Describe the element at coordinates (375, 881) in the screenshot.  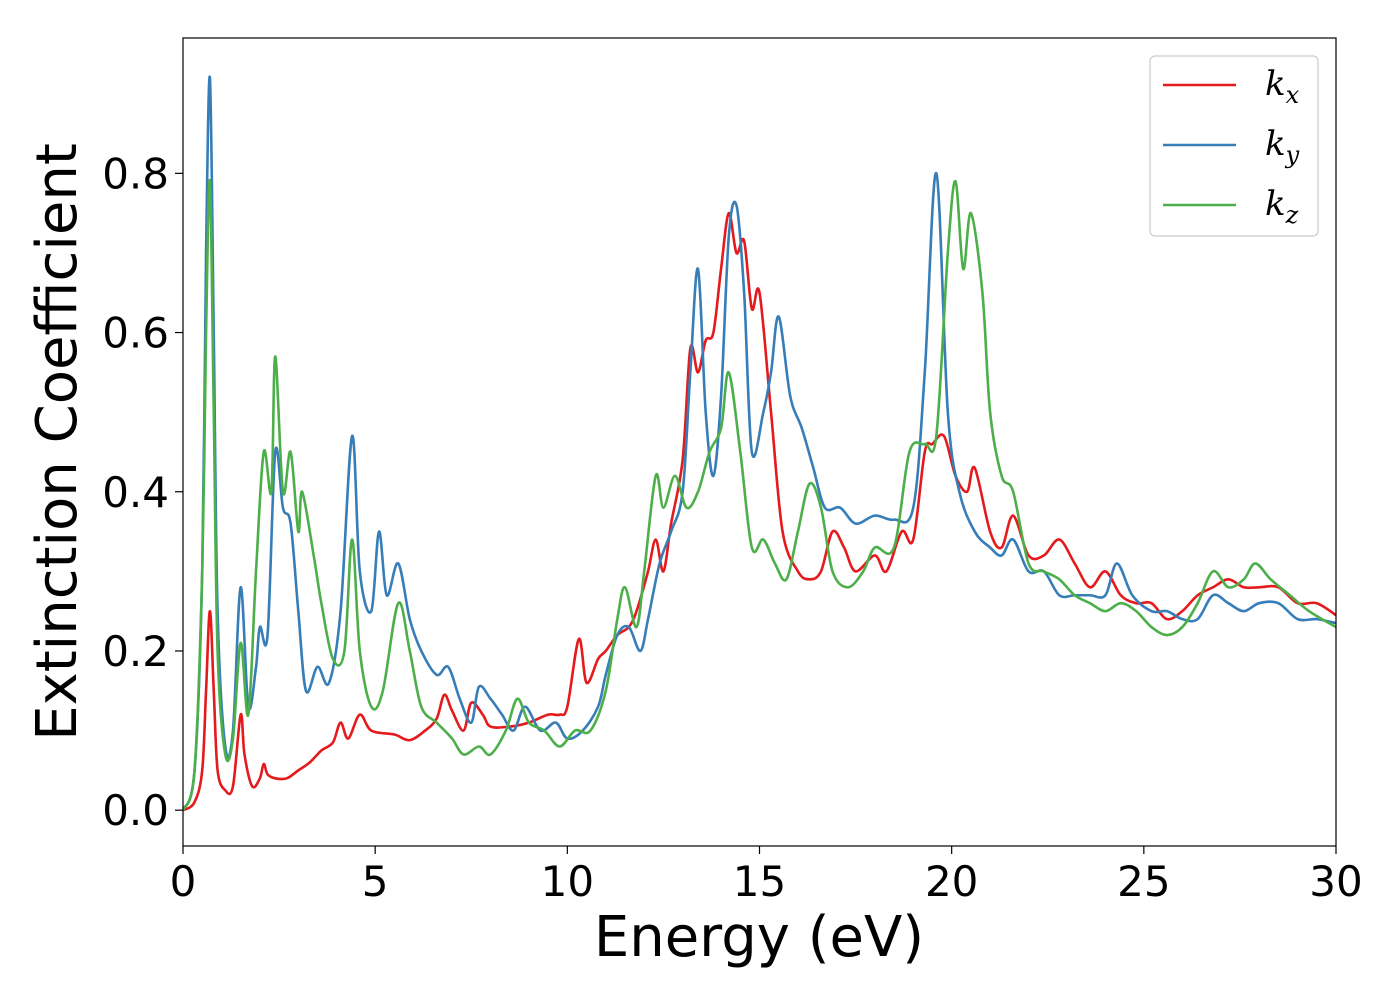
I see `x-tick-label: 5` at that location.